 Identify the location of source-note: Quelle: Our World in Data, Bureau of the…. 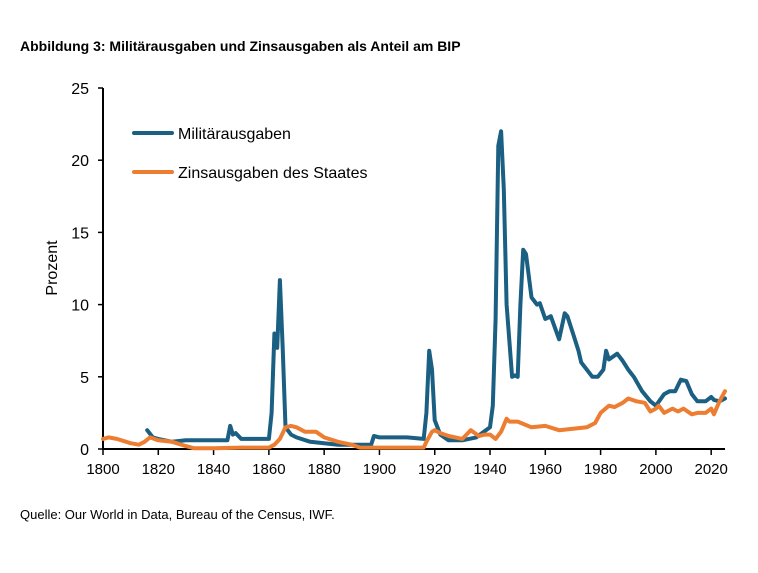
(177, 514).